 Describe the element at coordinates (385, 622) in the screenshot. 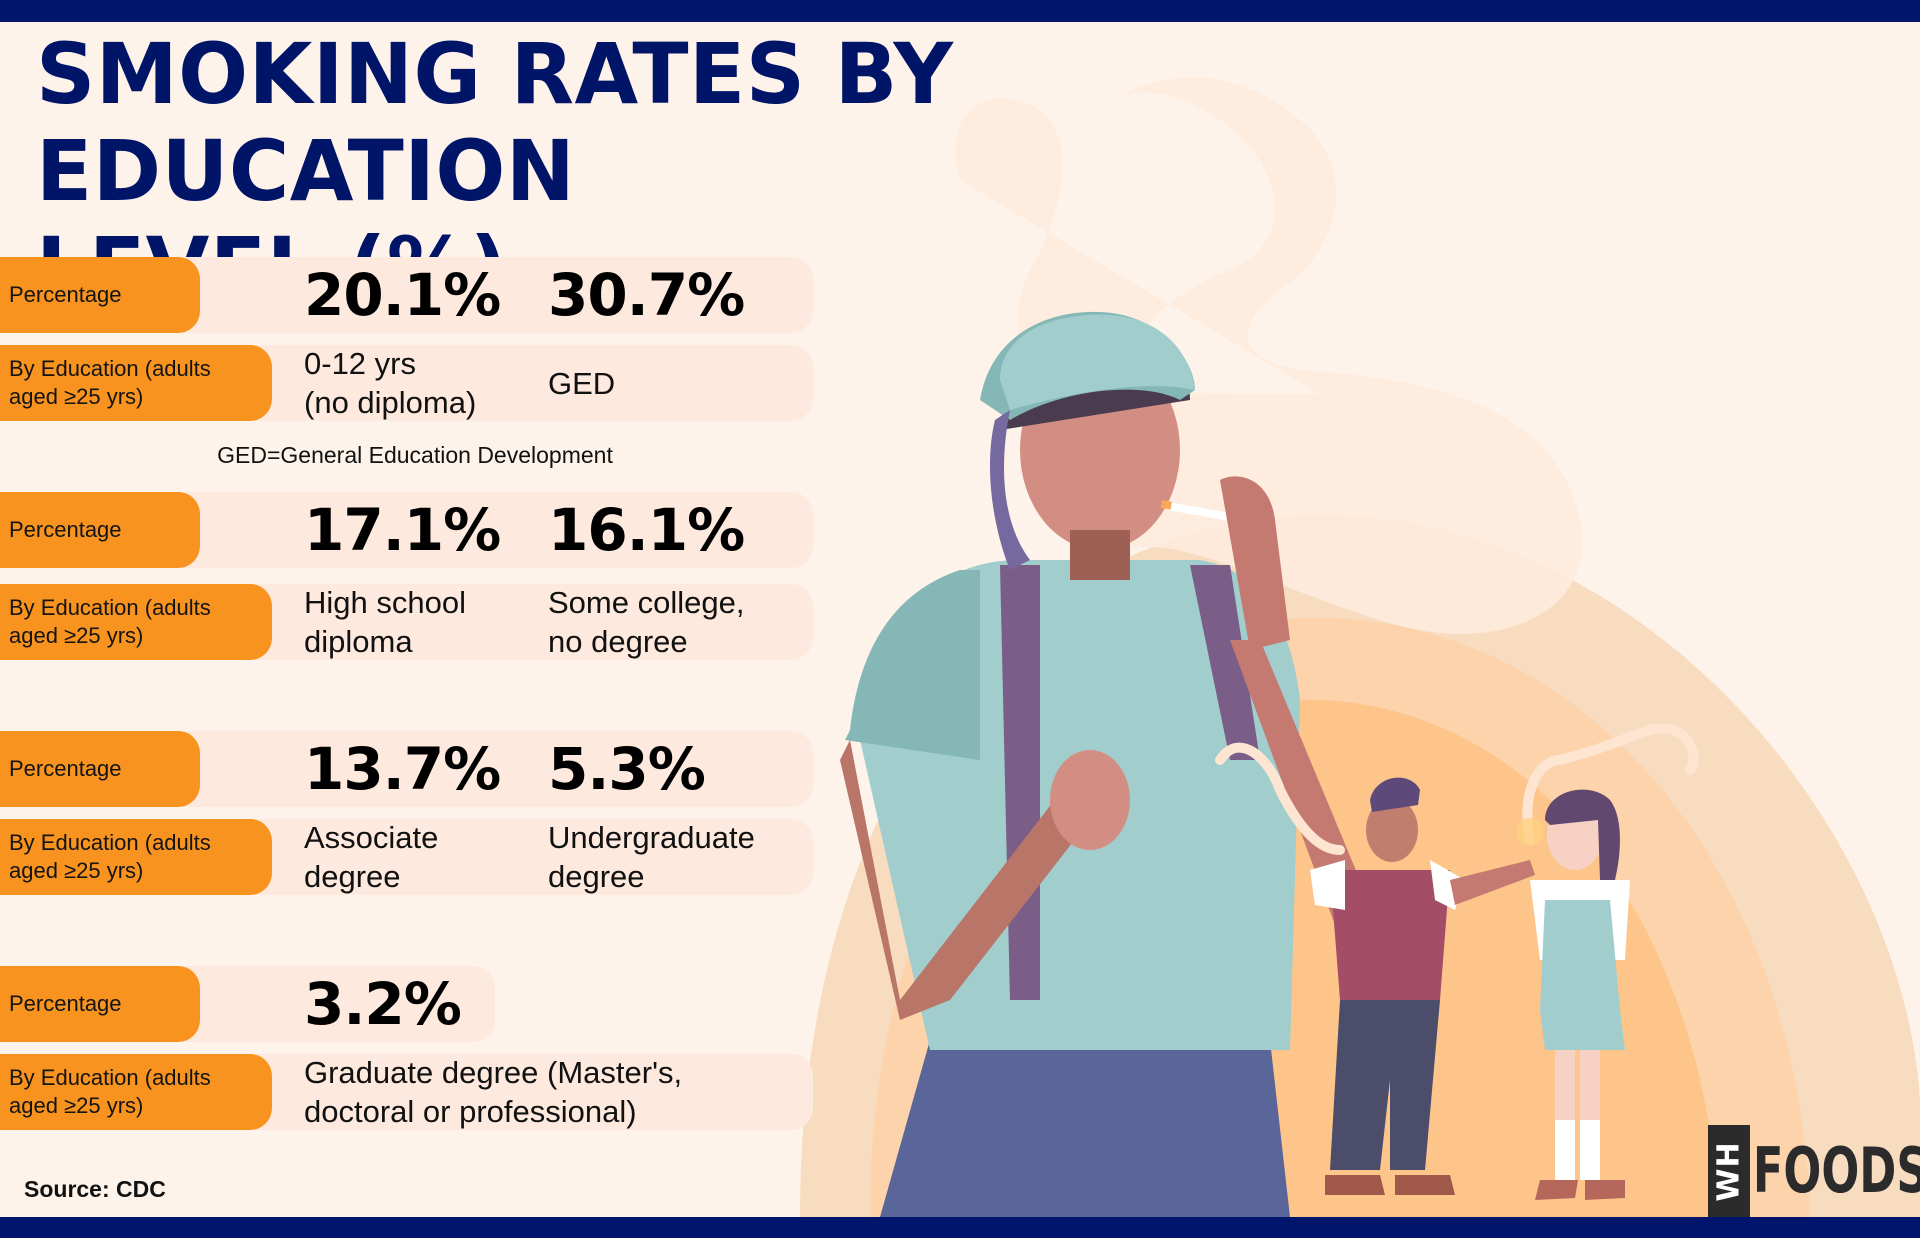

I see `label-high-school: High school diploma` at that location.